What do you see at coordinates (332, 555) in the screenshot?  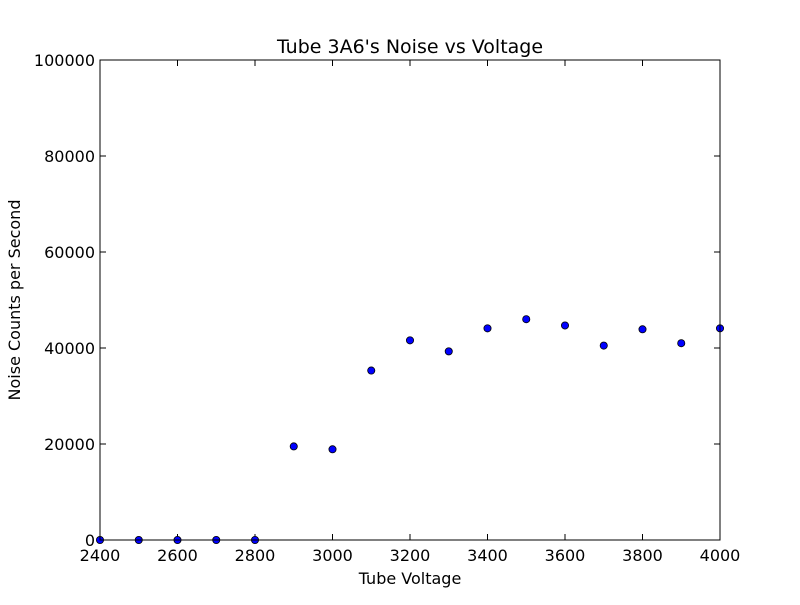 I see `x-tick-label: 3000` at bounding box center [332, 555].